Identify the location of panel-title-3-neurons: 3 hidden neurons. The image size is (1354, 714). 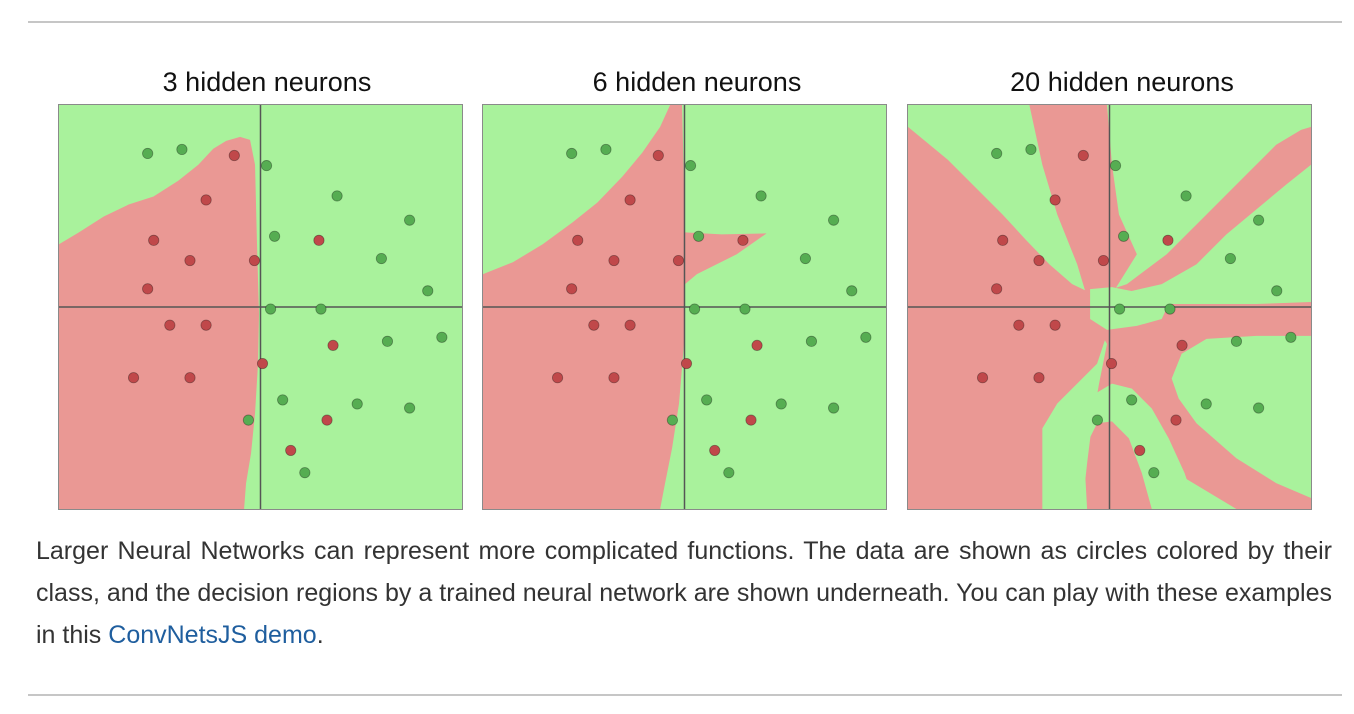
(267, 82).